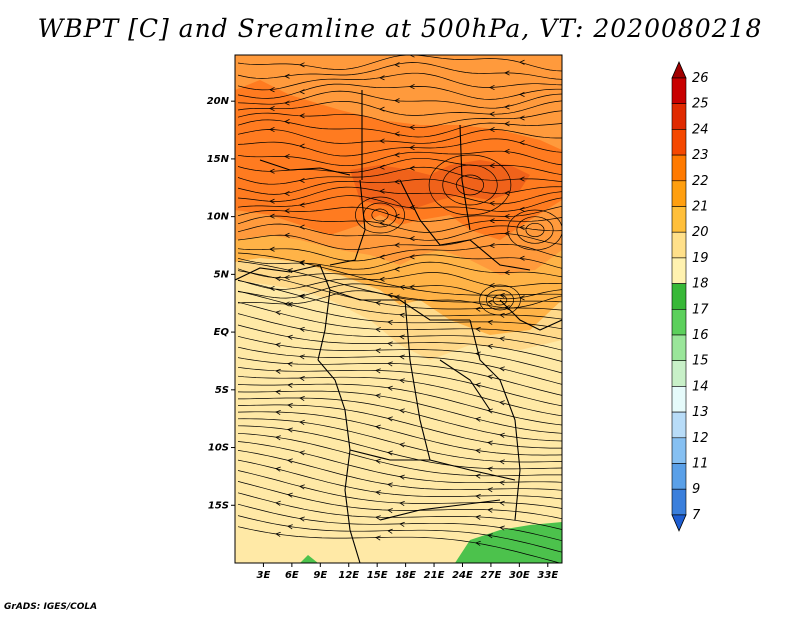 This screenshot has width=800, height=618. Describe the element at coordinates (292, 575) in the screenshot. I see `lon-tick-label: 6E` at that location.